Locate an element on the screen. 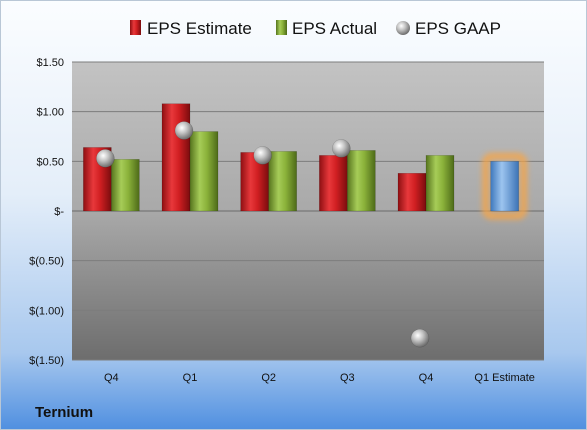 This screenshot has width=587, height=430. legend-swatch-eps-actual is located at coordinates (281, 27).